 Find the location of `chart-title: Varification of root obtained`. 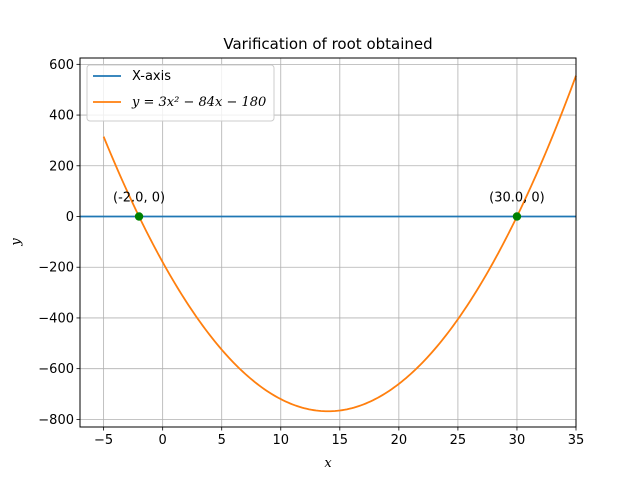

chart-title: Varification of root obtained is located at coordinates (327, 44).